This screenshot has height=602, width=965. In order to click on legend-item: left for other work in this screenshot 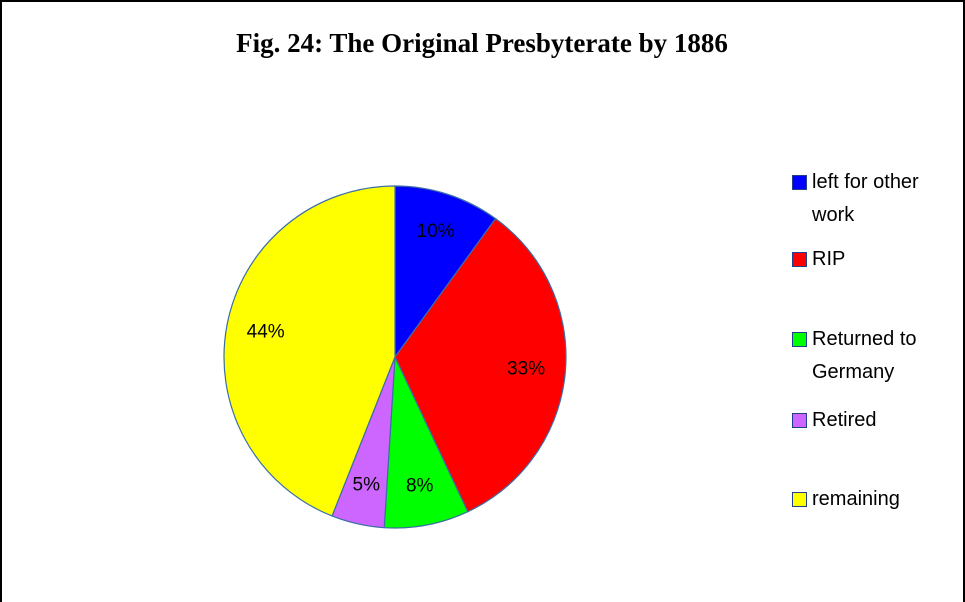, I will do `click(867, 199)`.